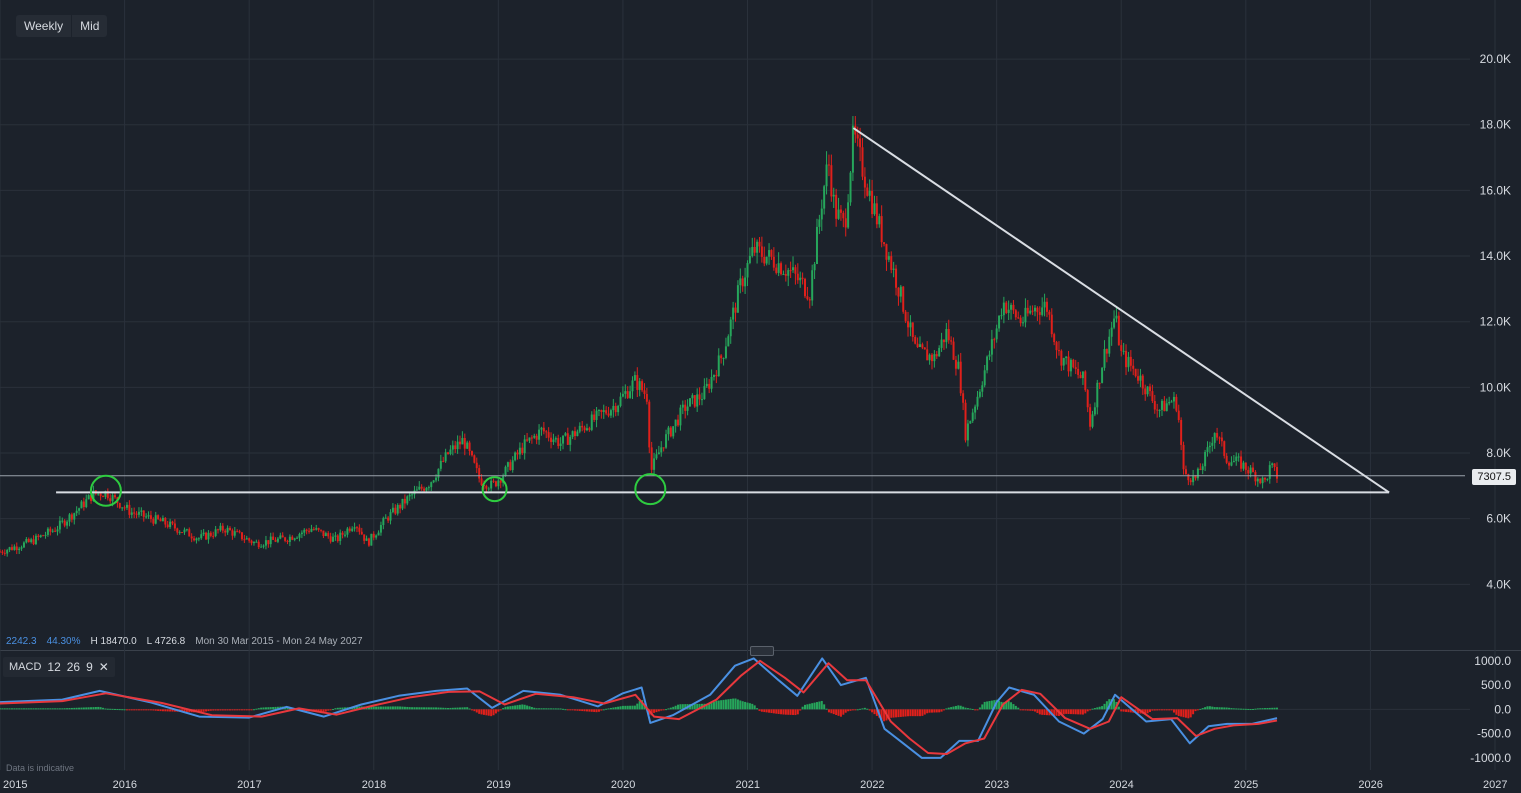  I want to click on change-percent: 44.30%, so click(63, 641).